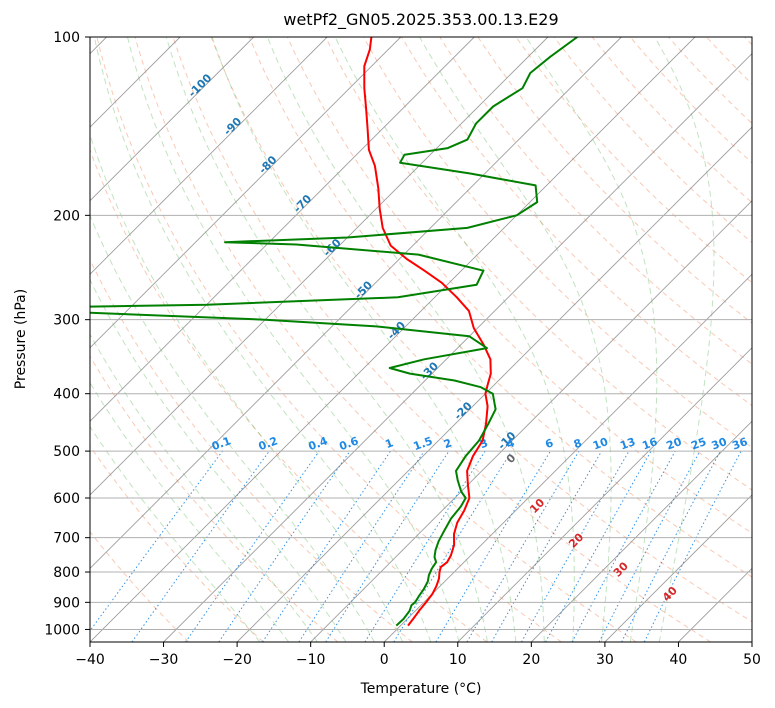  I want to click on y-tick-label: 300, so click(66, 321).